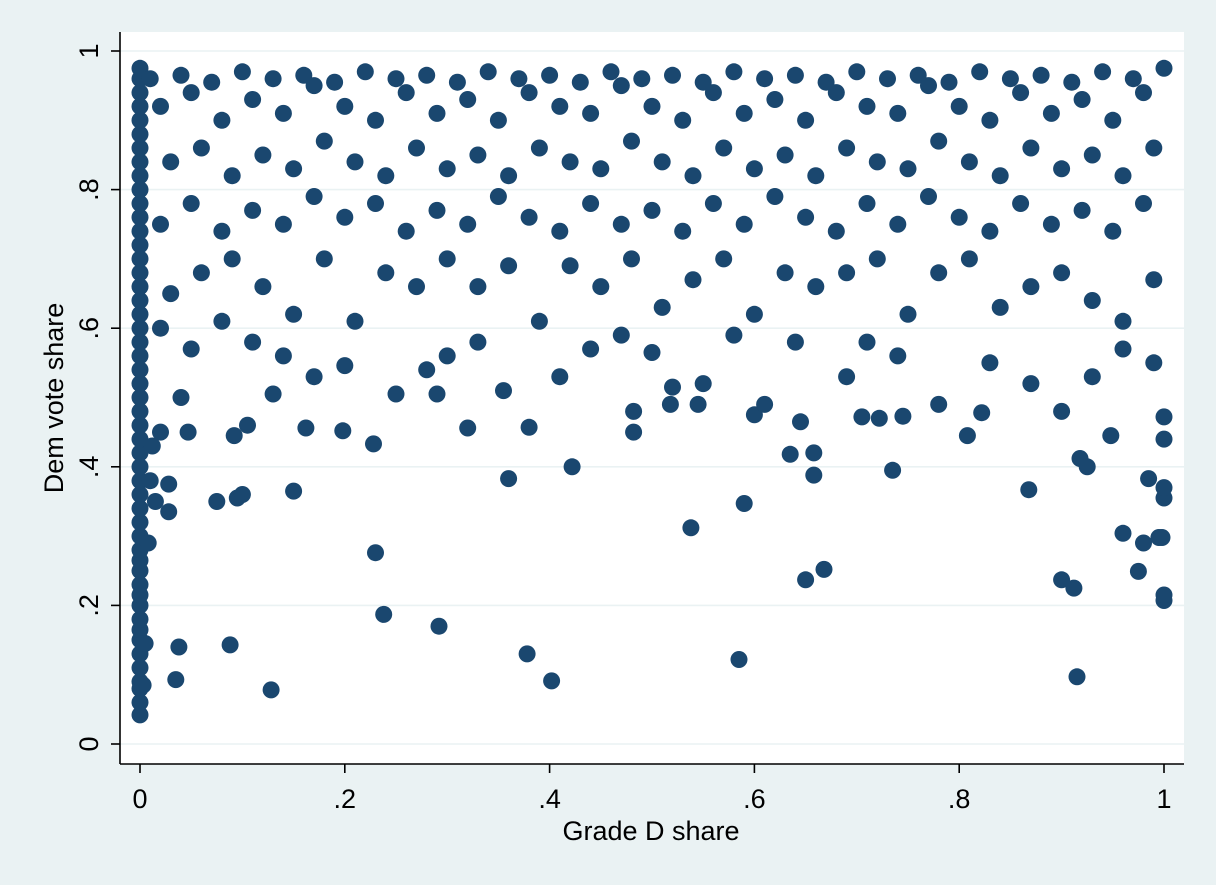 The image size is (1216, 885). Describe the element at coordinates (549, 799) in the screenshot. I see `x-tick-label: .4` at that location.